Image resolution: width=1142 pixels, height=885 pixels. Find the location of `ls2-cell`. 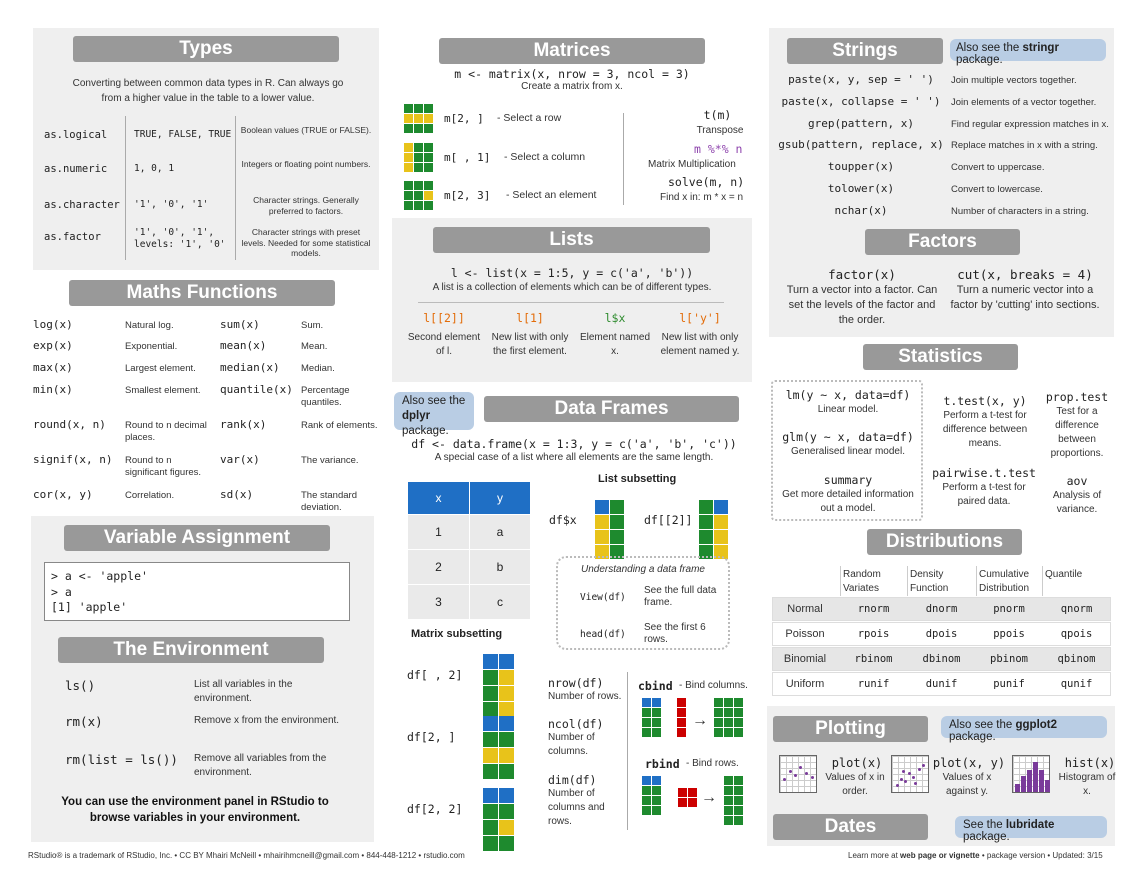

ls2-cell is located at coordinates (721, 507).